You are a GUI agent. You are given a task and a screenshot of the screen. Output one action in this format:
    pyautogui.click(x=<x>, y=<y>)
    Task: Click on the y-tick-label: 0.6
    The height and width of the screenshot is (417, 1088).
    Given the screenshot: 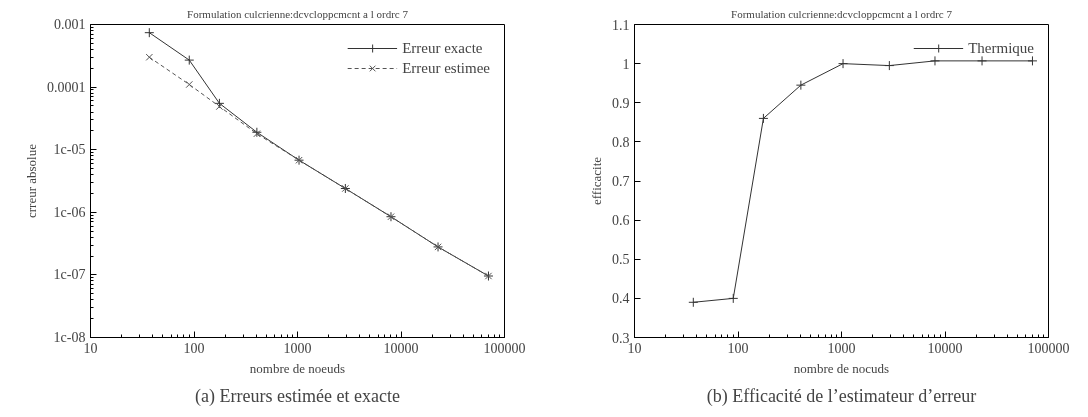 What is the action you would take?
    pyautogui.click(x=621, y=221)
    